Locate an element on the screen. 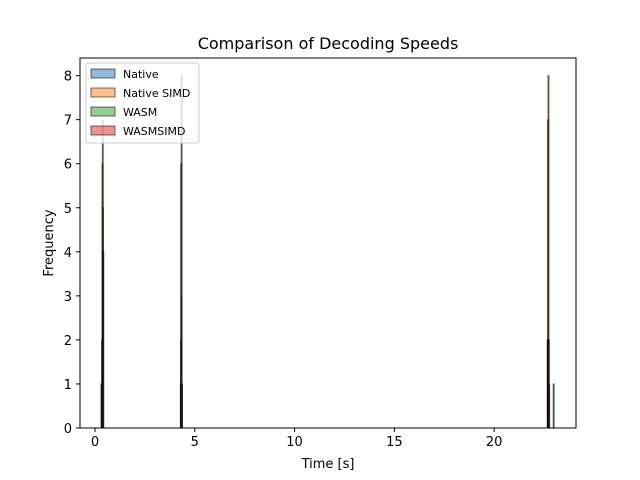 This screenshot has height=480, width=640. legend-label-native-simd: Native SIMD is located at coordinates (156, 93).